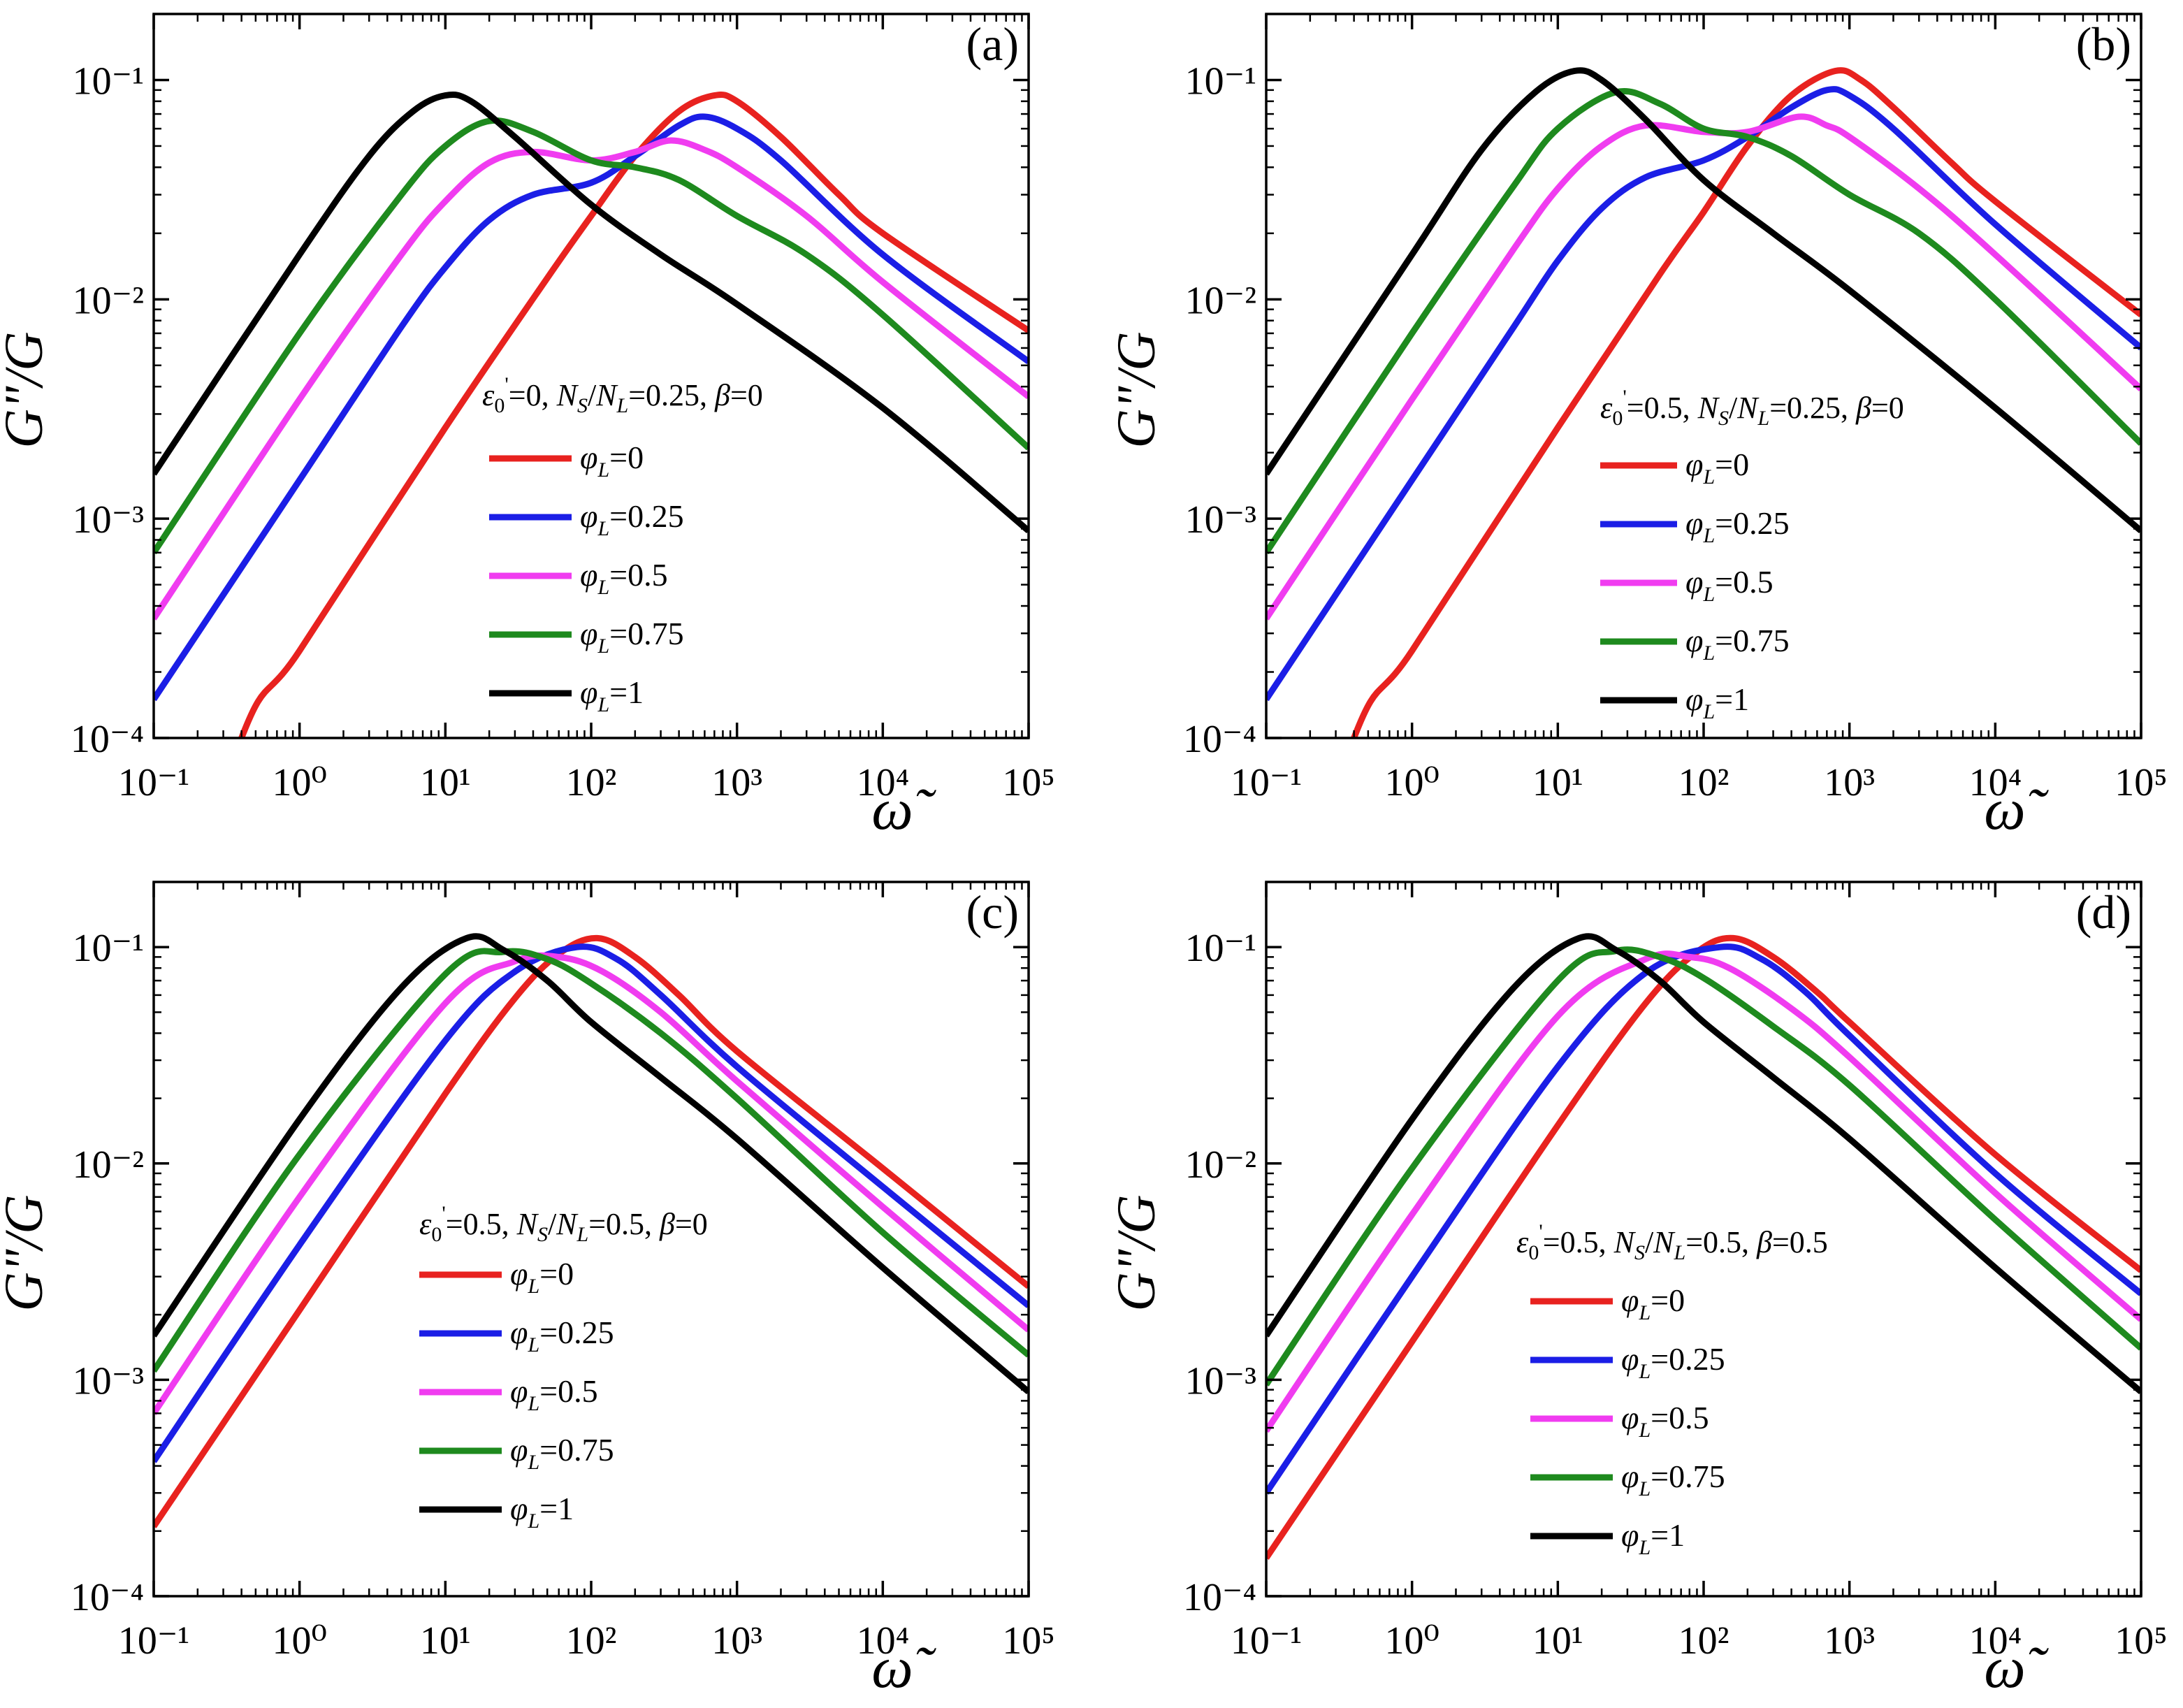  Describe the element at coordinates (506, 384) in the screenshot. I see `panel-a-legend-title-eps_sup: '` at that location.